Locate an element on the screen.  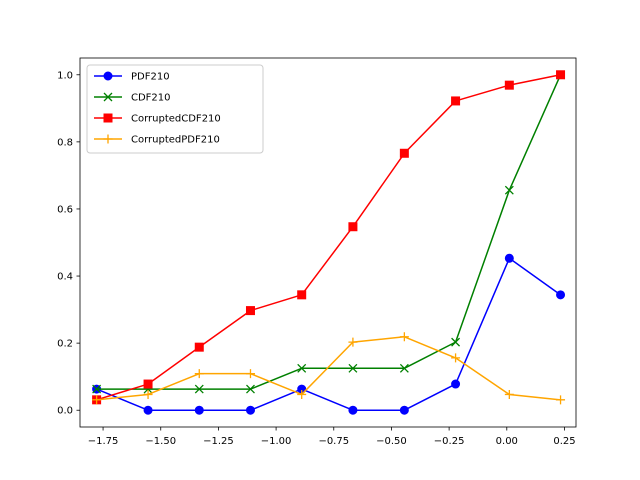
legend-label-2: CorruptedCDF210 is located at coordinates (176, 119).